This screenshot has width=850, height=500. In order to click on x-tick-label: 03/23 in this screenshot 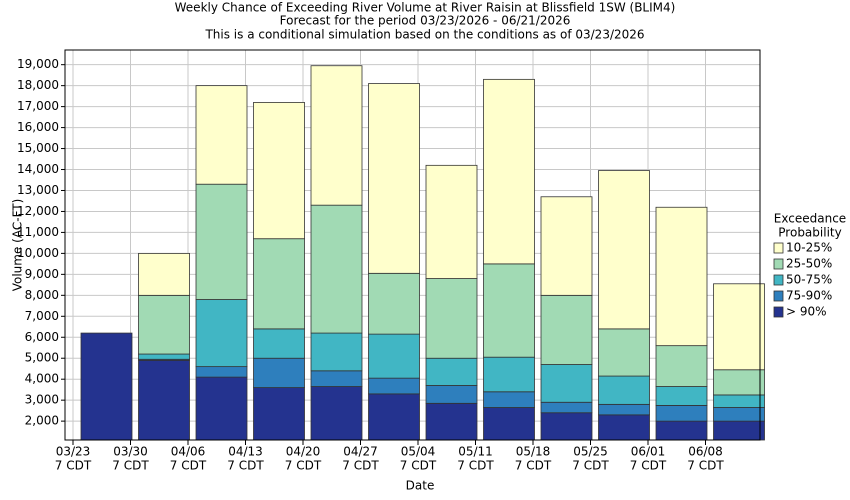, I will do `click(73, 452)`.